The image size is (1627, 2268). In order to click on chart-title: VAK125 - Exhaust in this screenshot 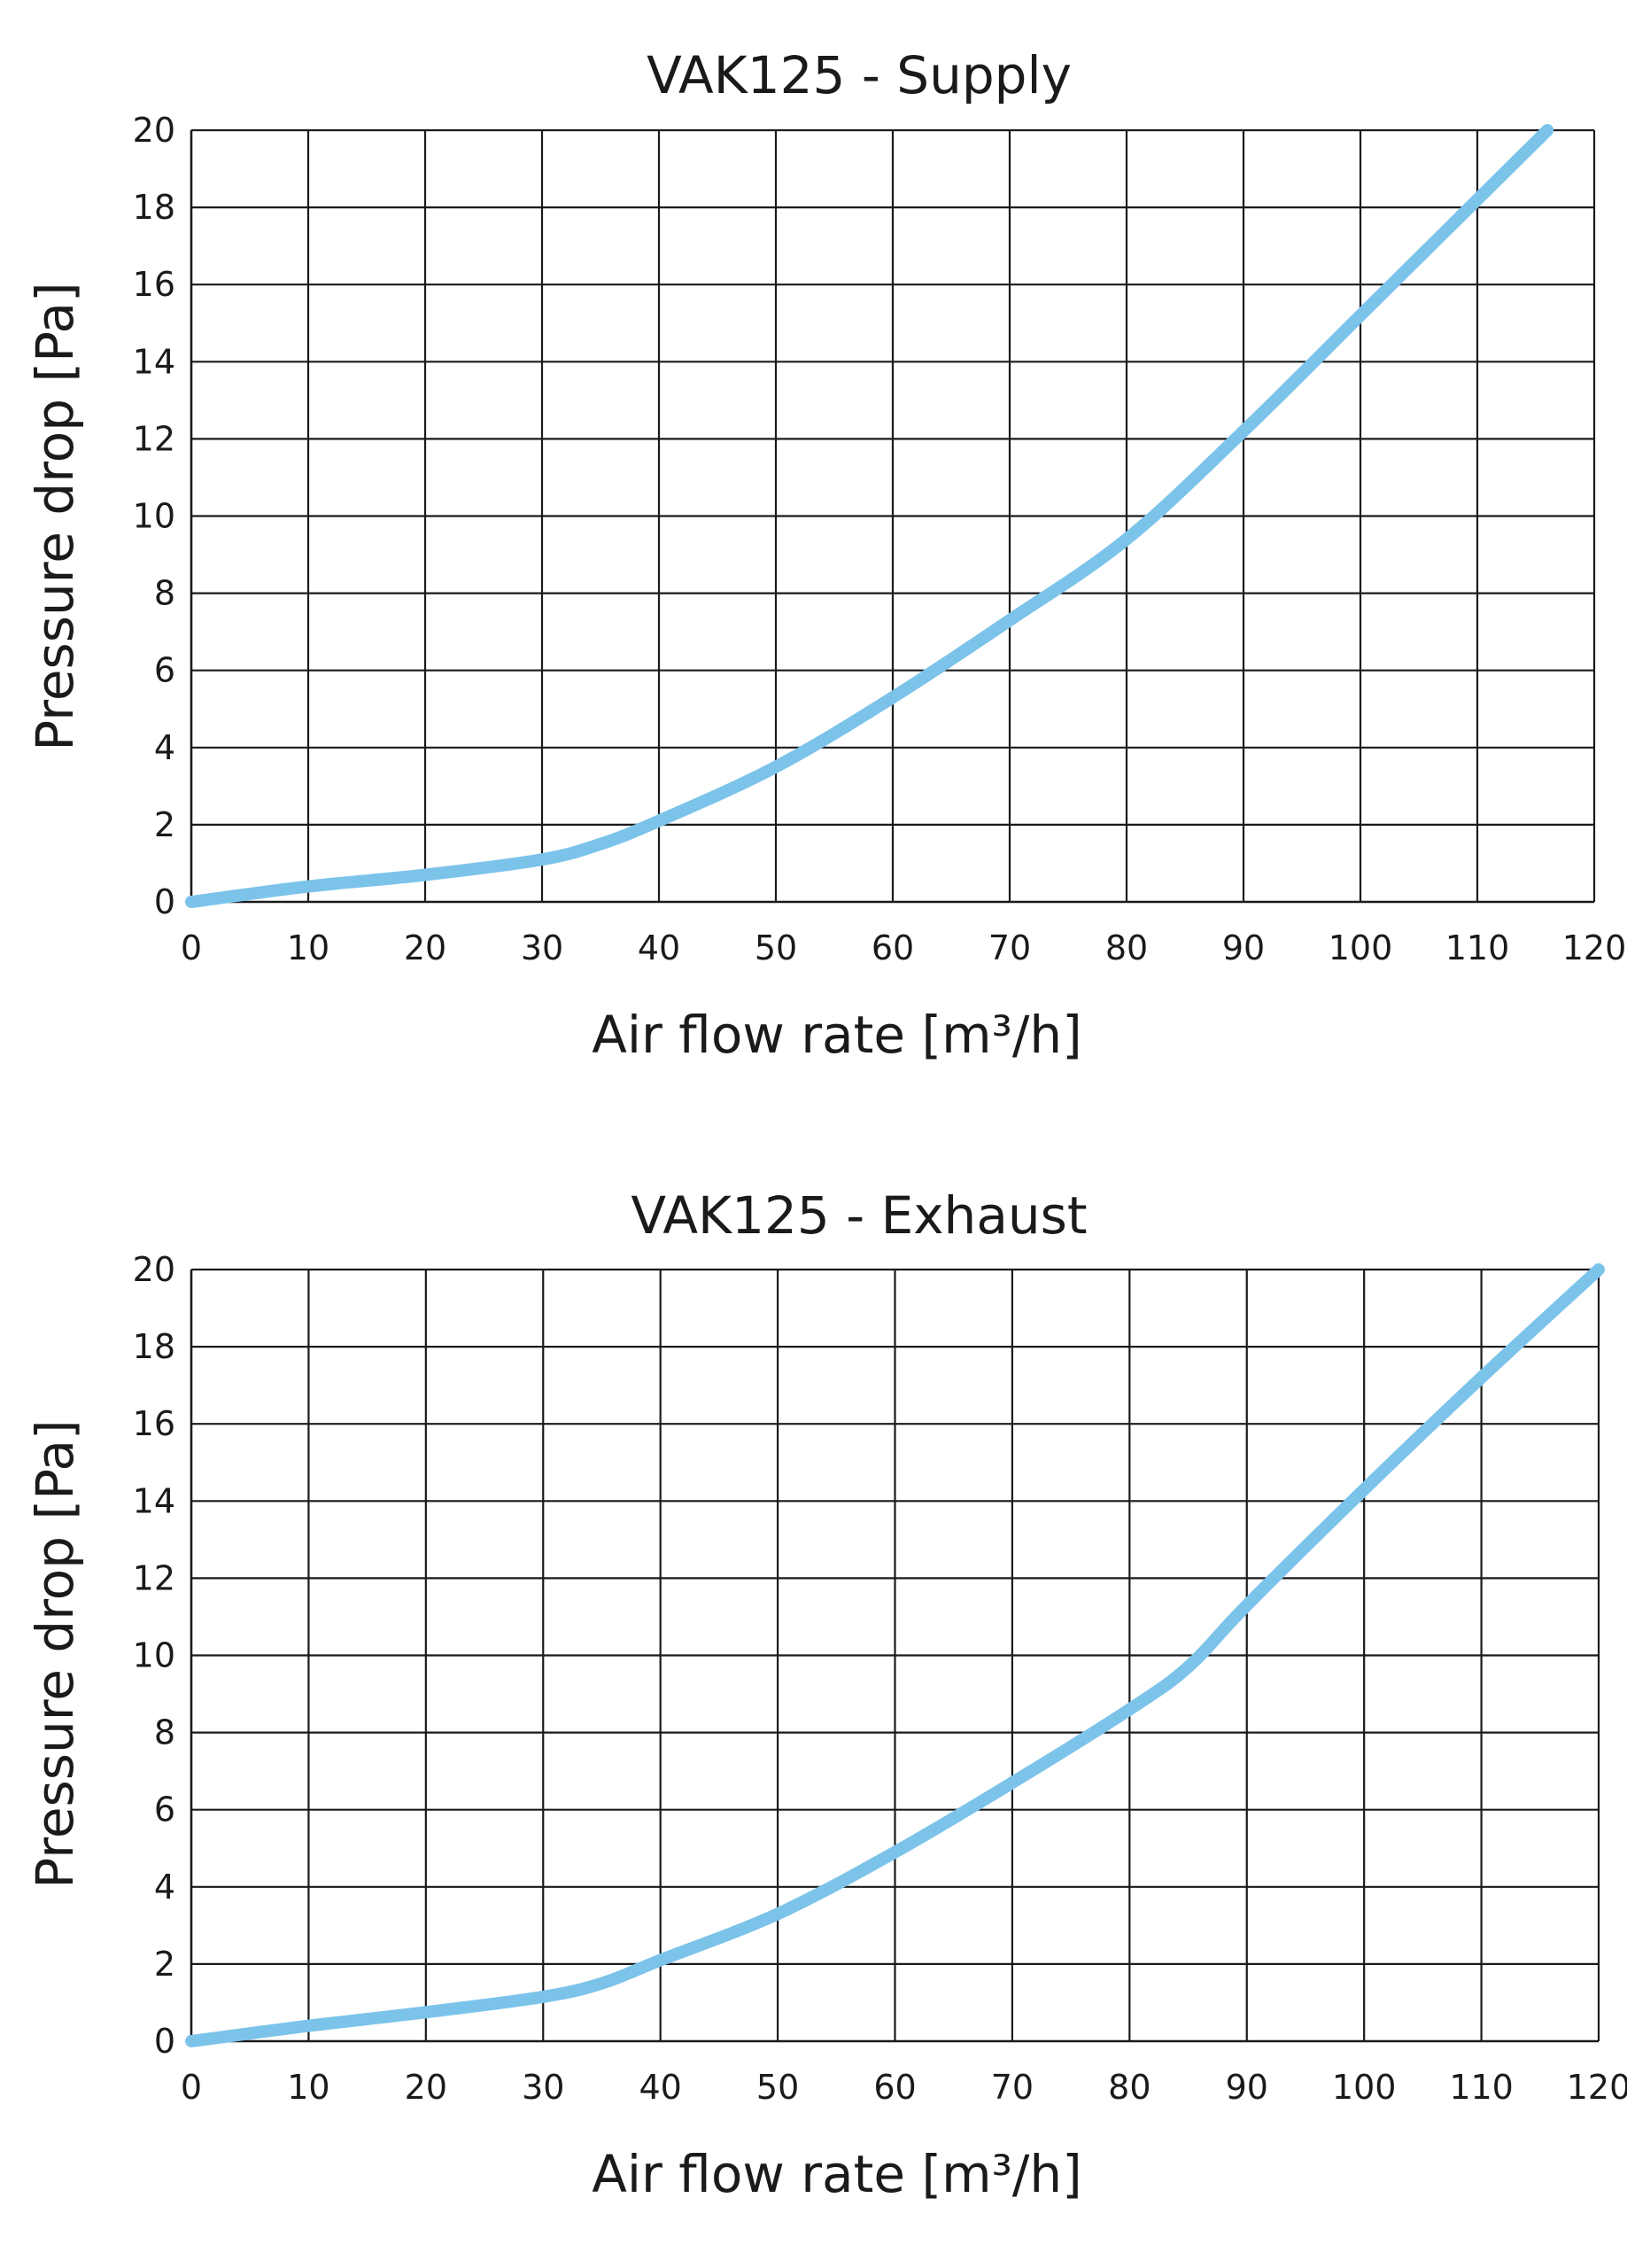, I will do `click(859, 1215)`.